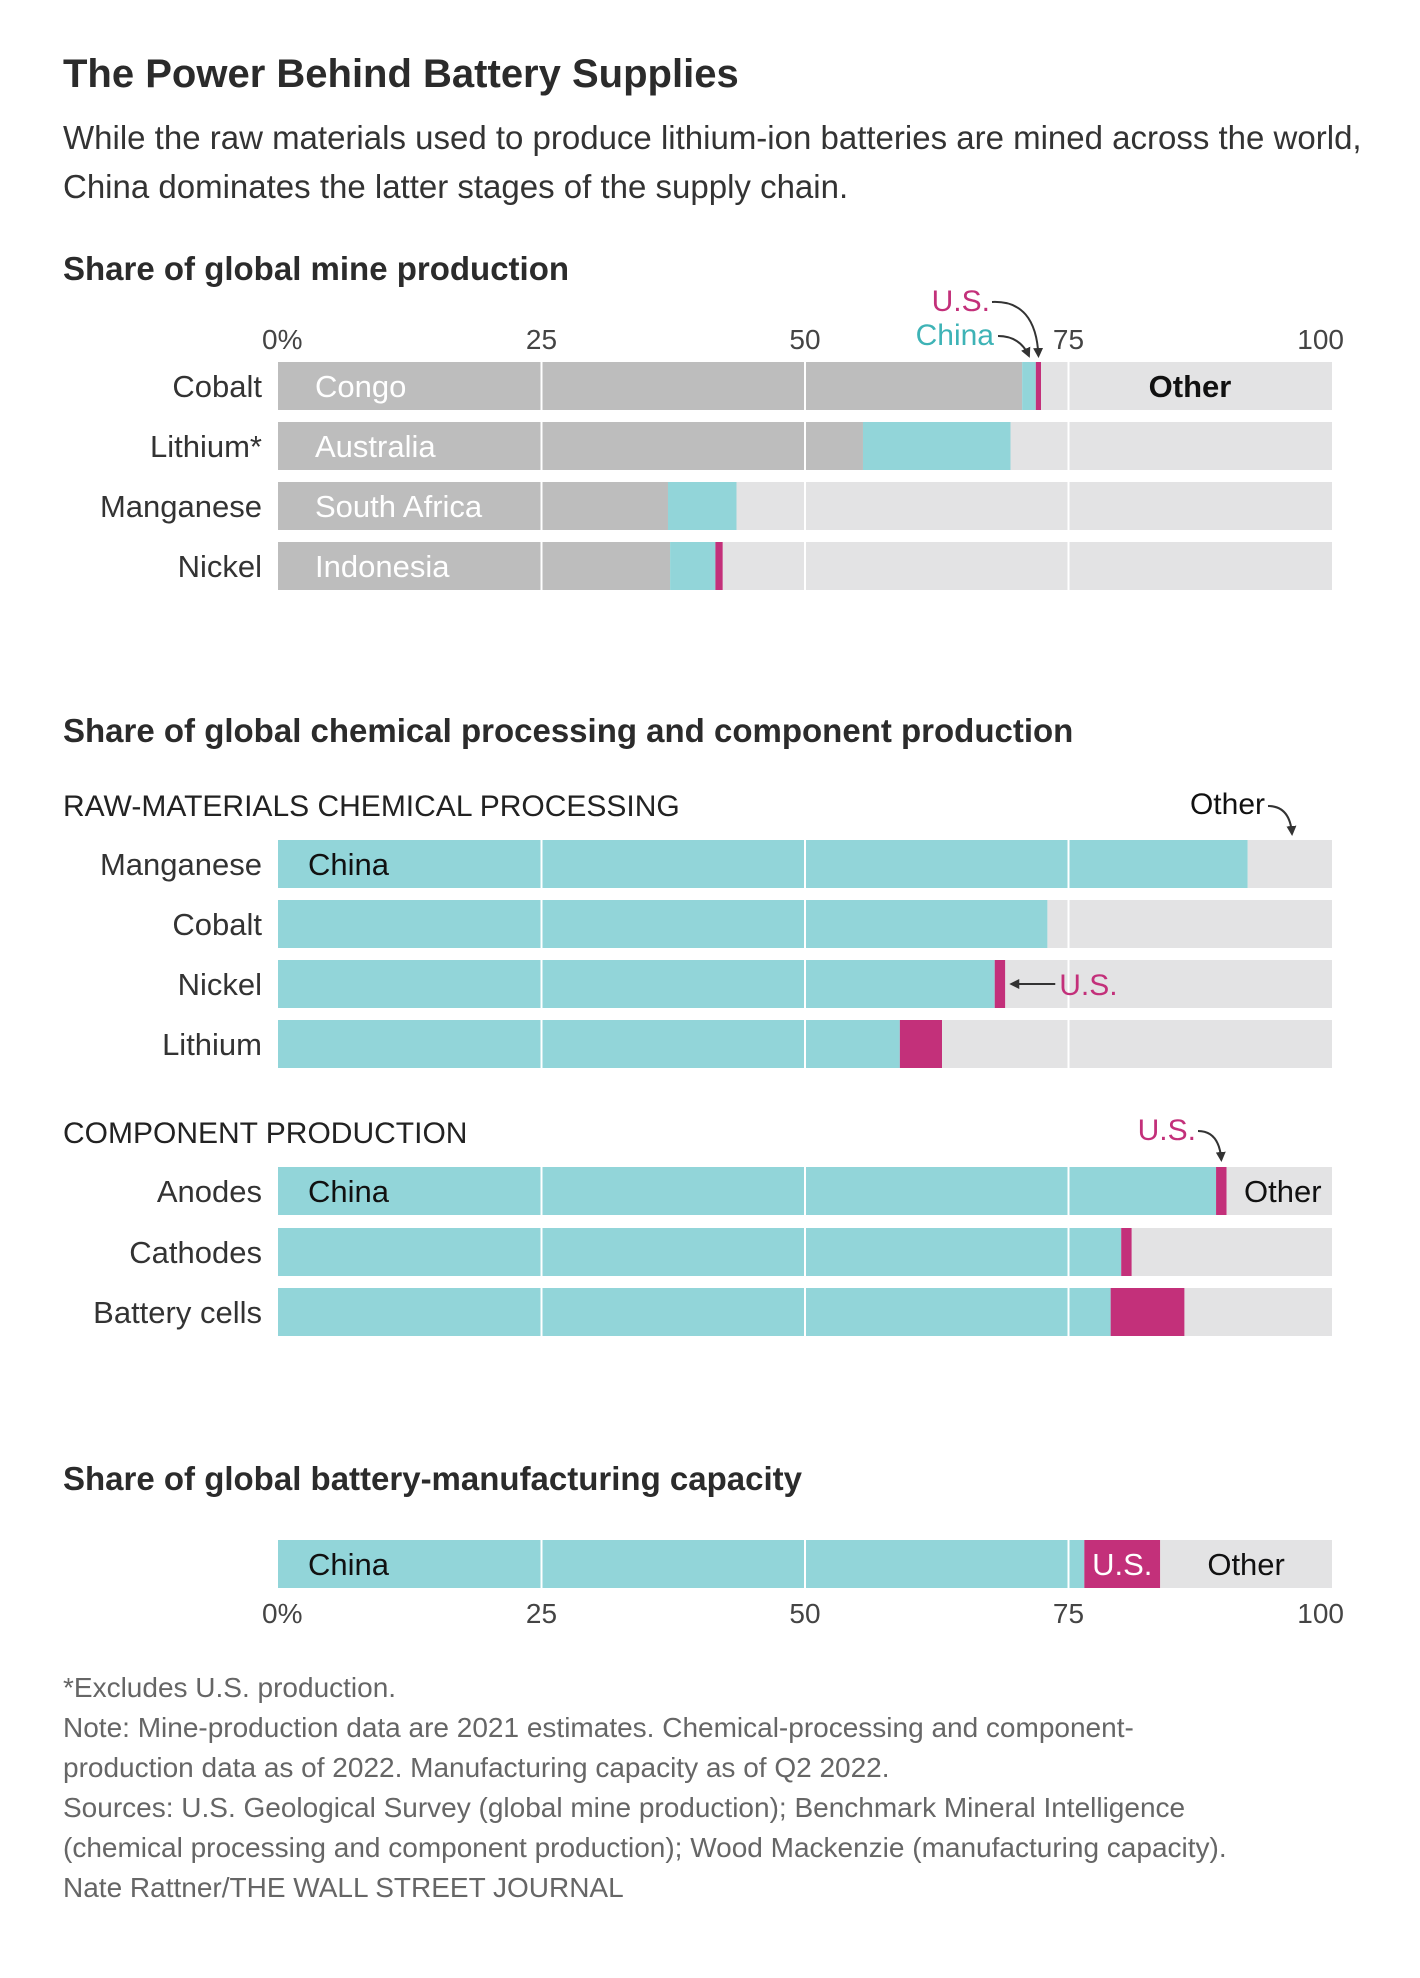 This screenshot has width=1420, height=1978. I want to click on country-label: South Africa, so click(399, 506).